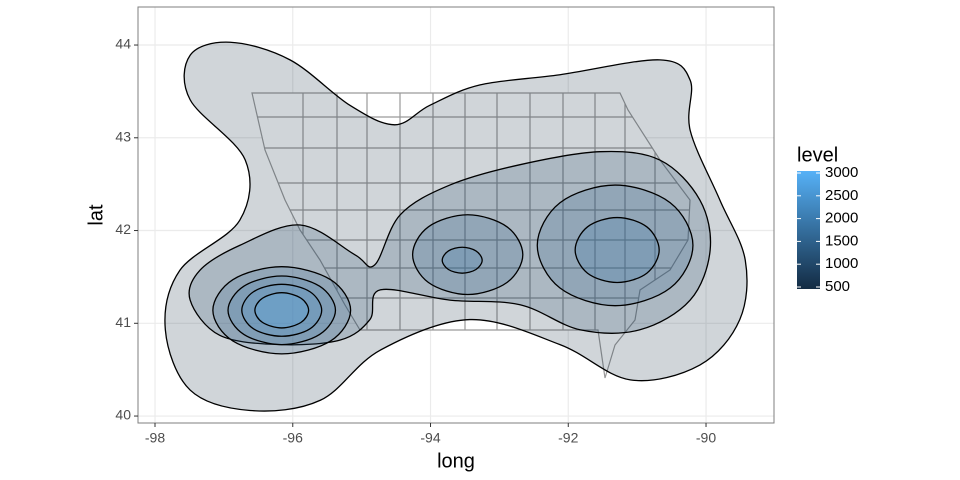 The image size is (960, 480). I want to click on legend-label: 500, so click(837, 286).